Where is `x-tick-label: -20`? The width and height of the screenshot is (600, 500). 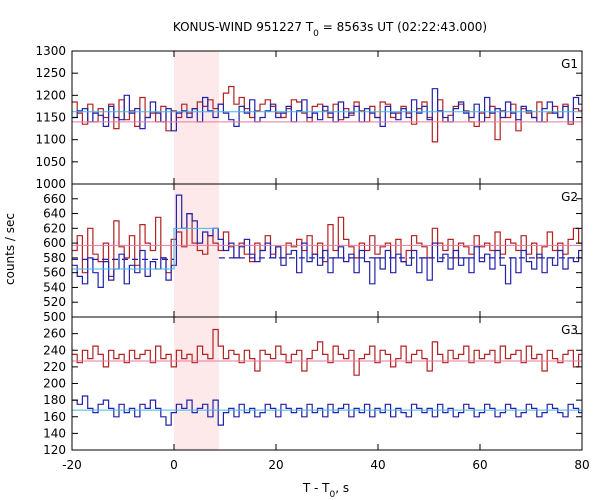 x-tick-label: -20 is located at coordinates (72, 465).